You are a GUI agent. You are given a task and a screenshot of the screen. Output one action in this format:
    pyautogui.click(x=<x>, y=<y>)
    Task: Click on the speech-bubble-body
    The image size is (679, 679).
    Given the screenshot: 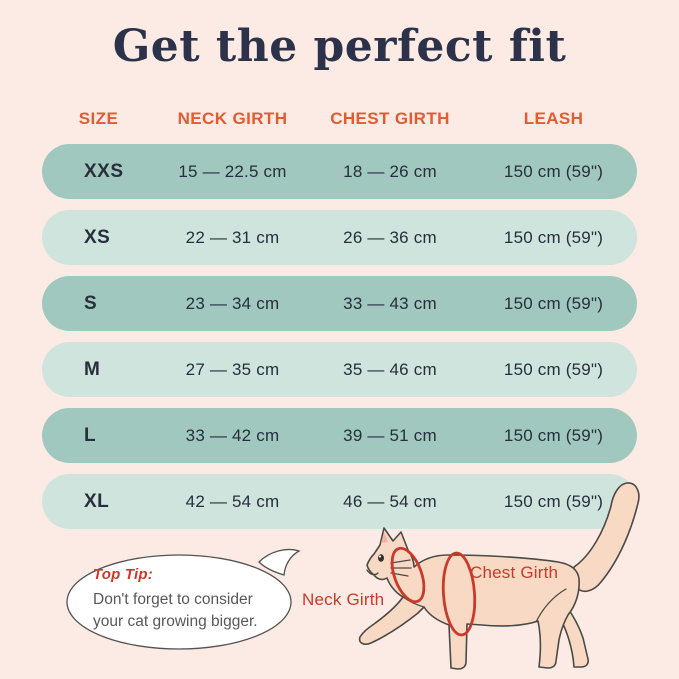 What is the action you would take?
    pyautogui.click(x=179, y=602)
    